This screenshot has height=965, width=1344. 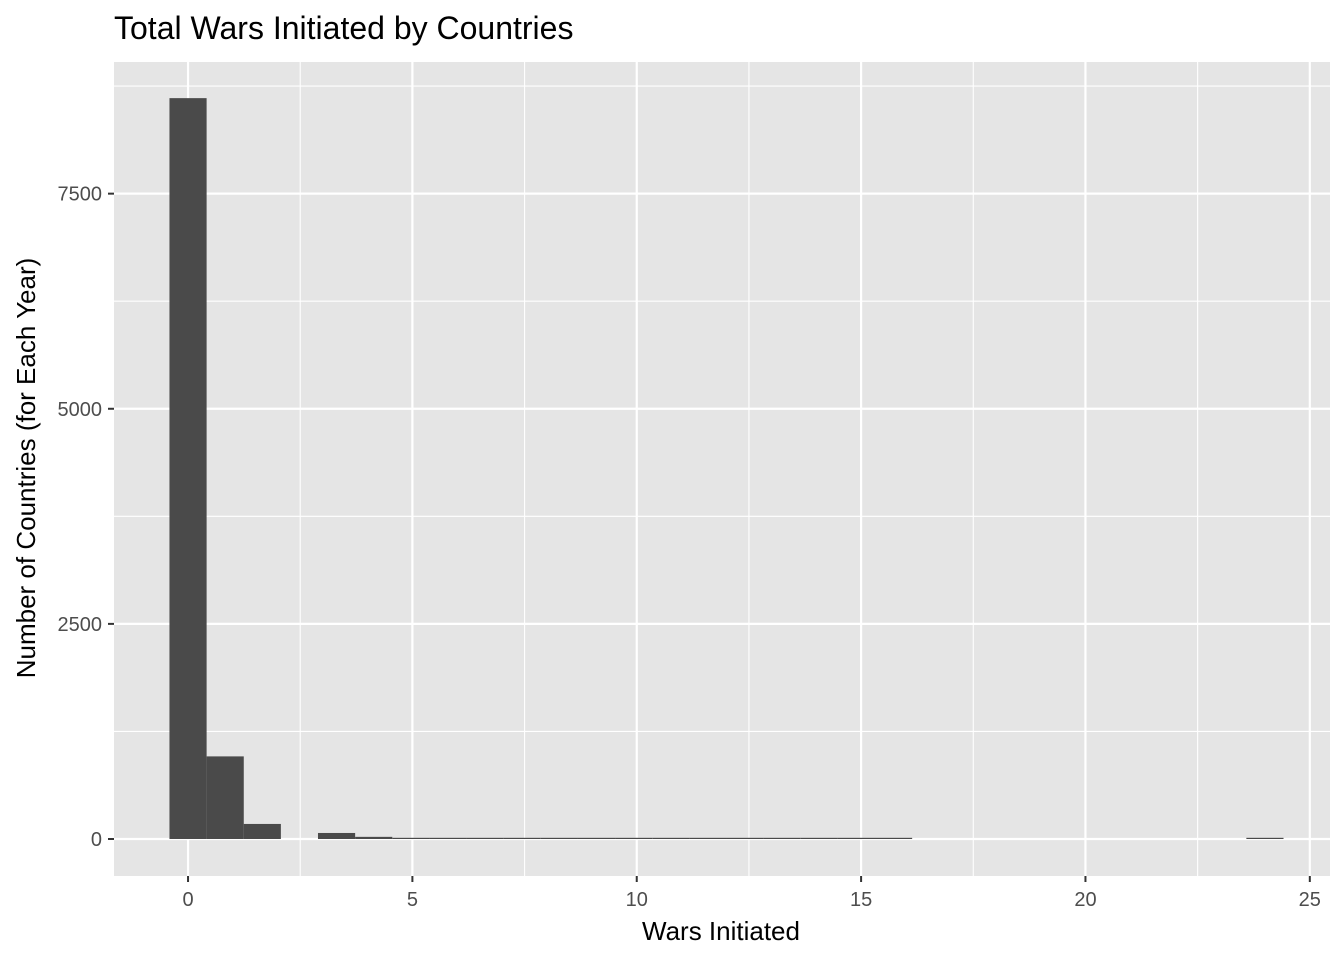 What do you see at coordinates (721, 931) in the screenshot?
I see `x-axis-label: Wars Initiated` at bounding box center [721, 931].